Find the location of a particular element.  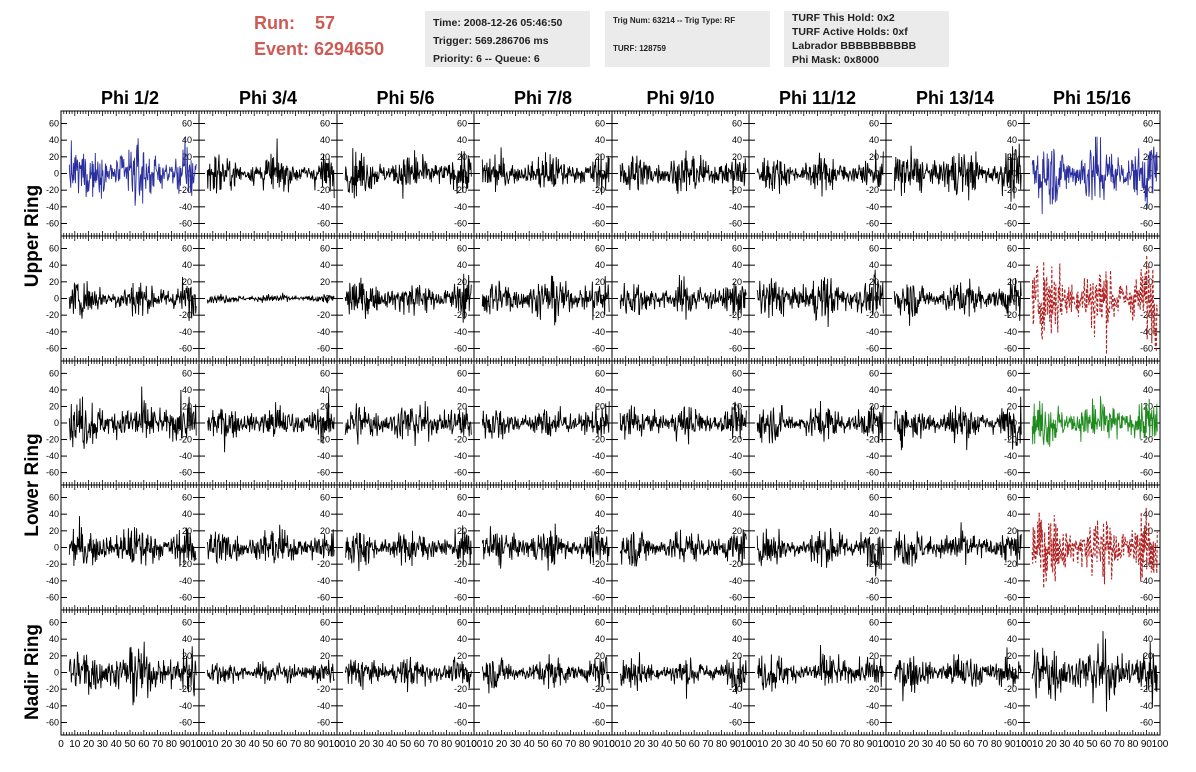

x-tick-label: 0 is located at coordinates (199, 744).